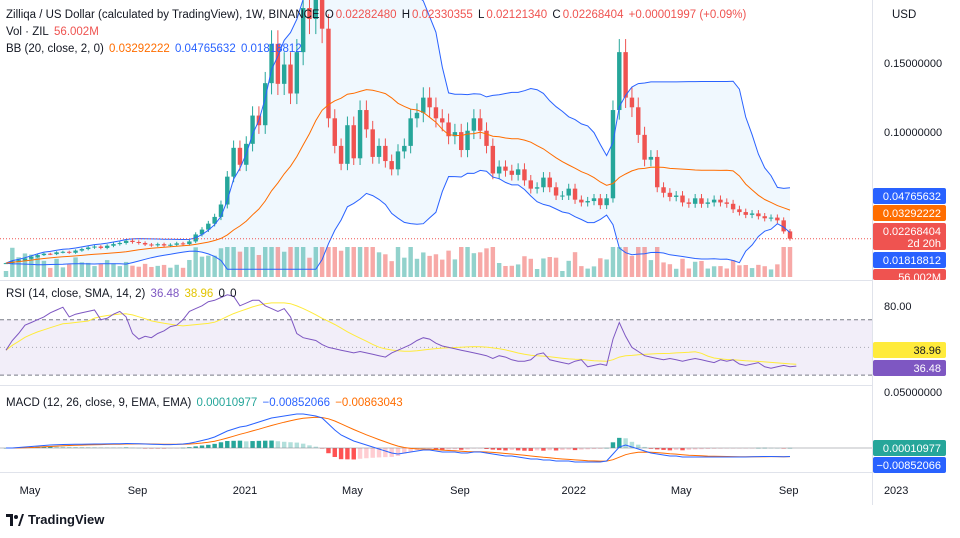 The image size is (960, 538). Describe the element at coordinates (53, 32) in the screenshot. I see `volume-legend: Vol · ZIL 56.002M` at that location.